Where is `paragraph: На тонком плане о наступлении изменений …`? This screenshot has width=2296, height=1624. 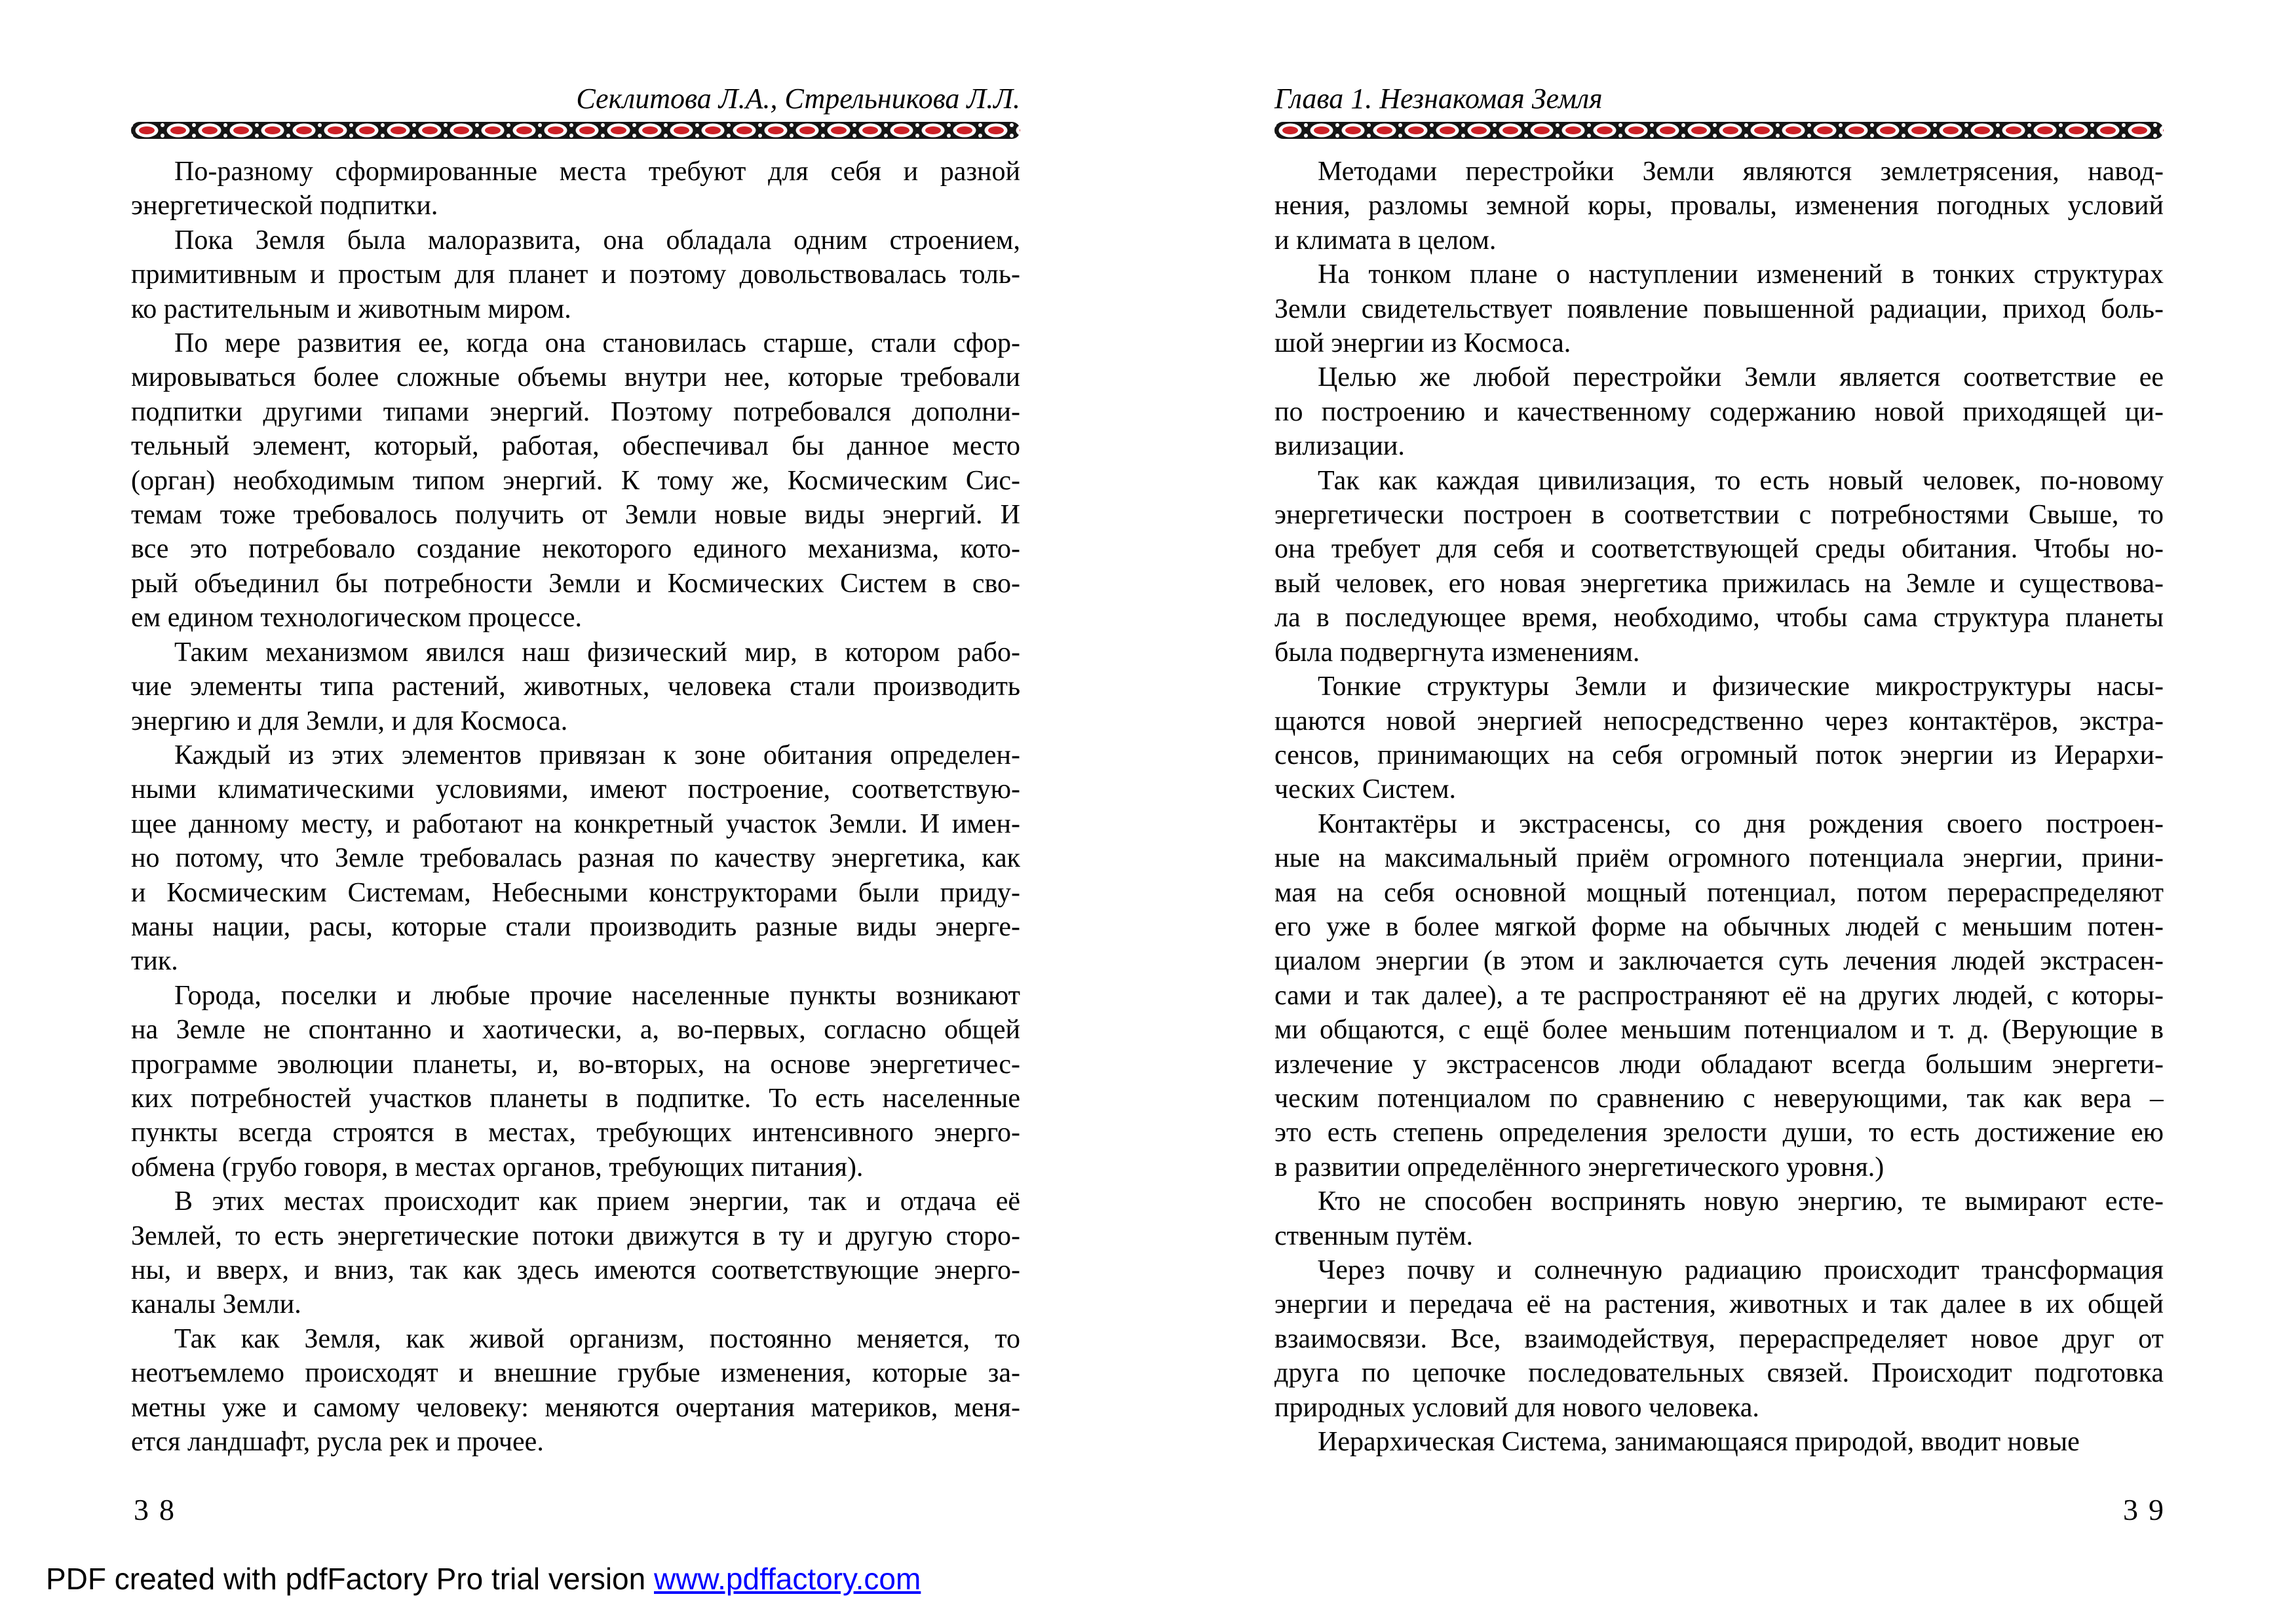 paragraph: На тонком плане о наступлении изменений … is located at coordinates (1719, 308).